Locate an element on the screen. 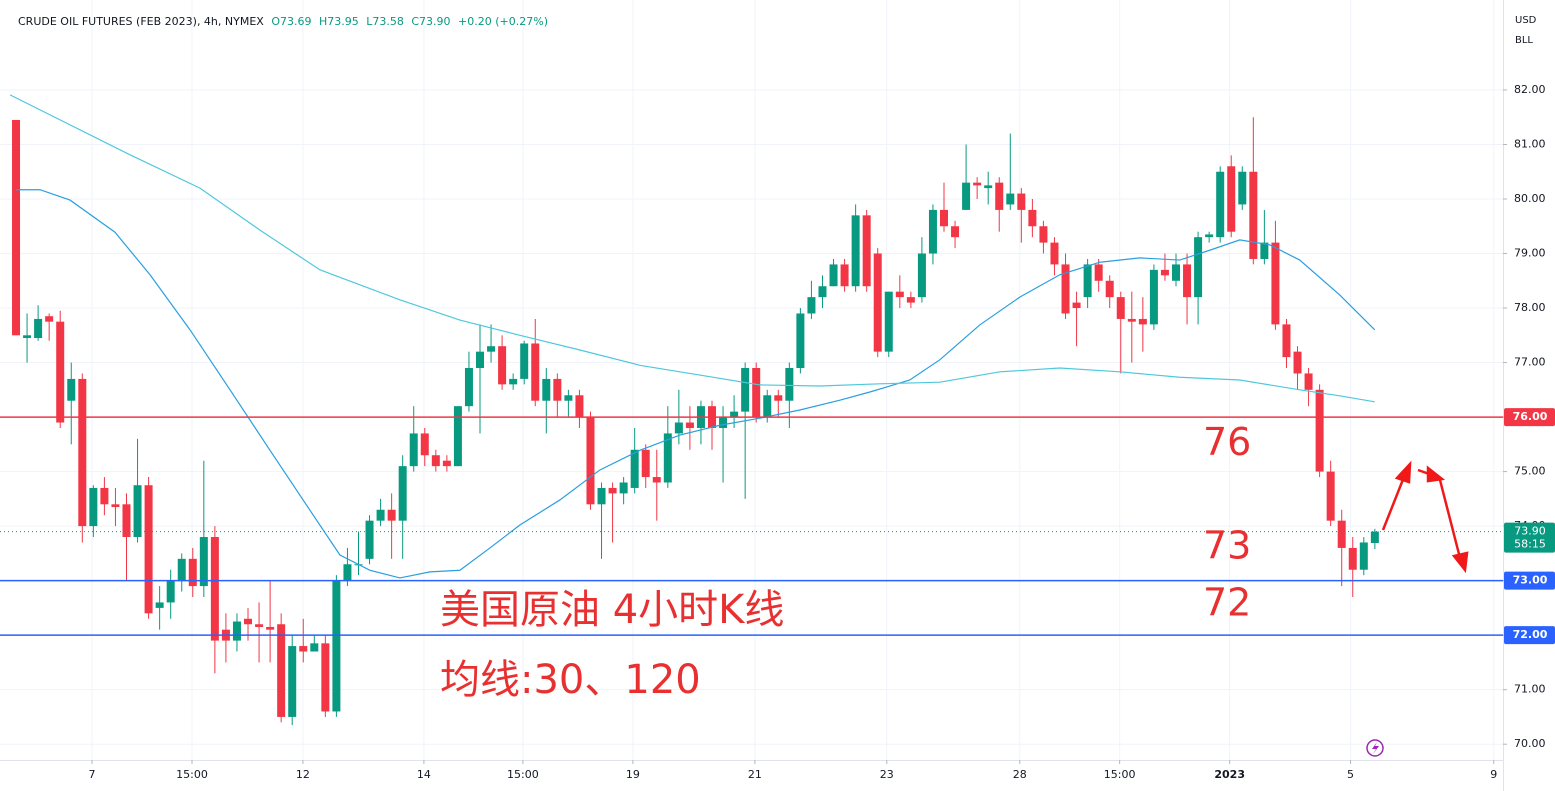 This screenshot has width=1555, height=791. alert-icon is located at coordinates (1375, 748).